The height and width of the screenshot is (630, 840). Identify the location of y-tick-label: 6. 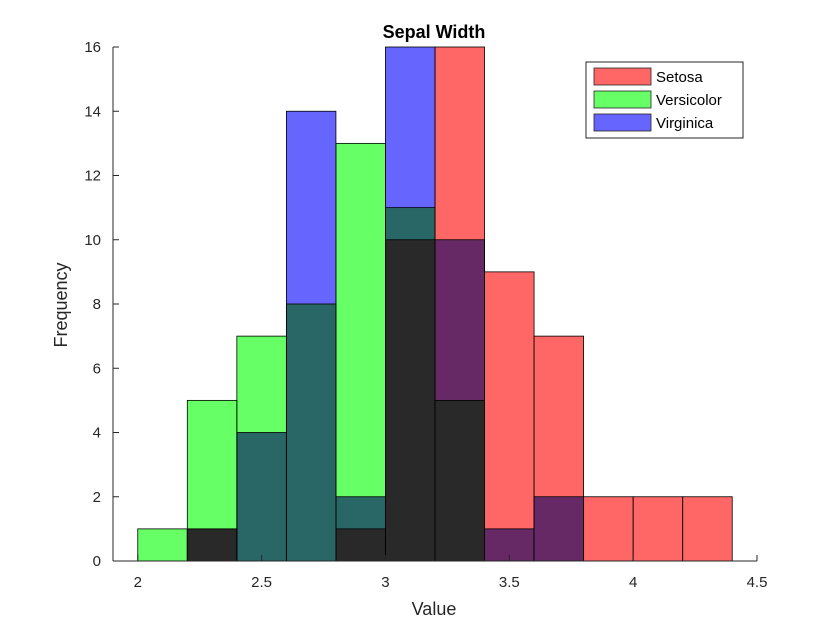
(97, 368).